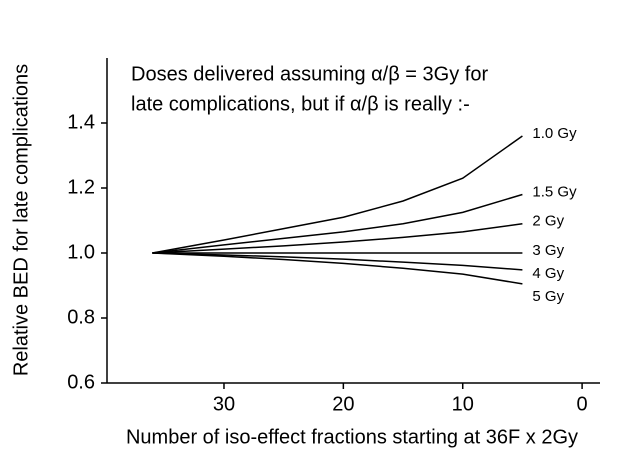 This screenshot has width=638, height=455. Describe the element at coordinates (548, 221) in the screenshot. I see `series-label: 2 Gy` at that location.